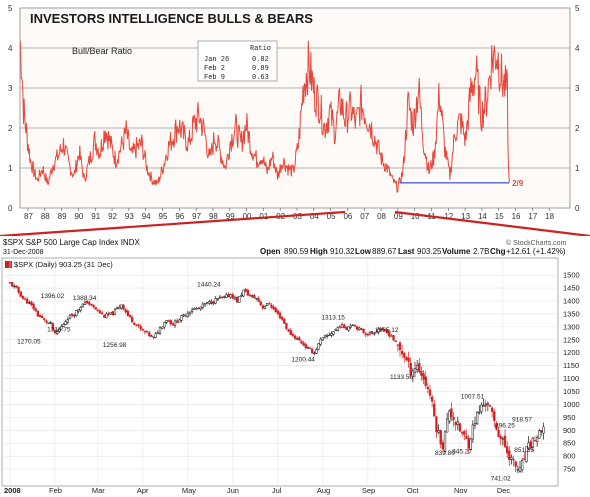 The image size is (590, 497). Describe the element at coordinates (214, 78) in the screenshot. I see `ii-table-row-date: Feb 9` at that location.